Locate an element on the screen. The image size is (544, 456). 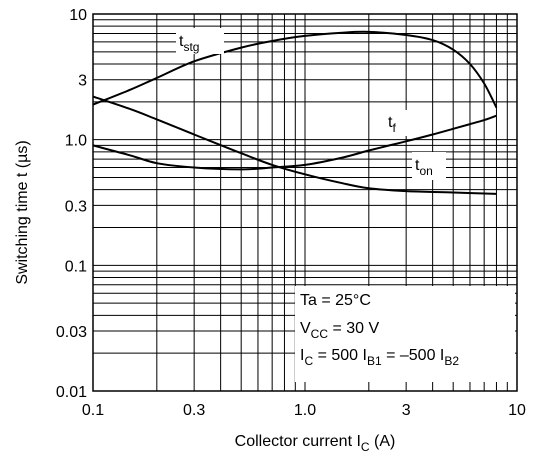
series-label-ton: ton is located at coordinates (424, 167).